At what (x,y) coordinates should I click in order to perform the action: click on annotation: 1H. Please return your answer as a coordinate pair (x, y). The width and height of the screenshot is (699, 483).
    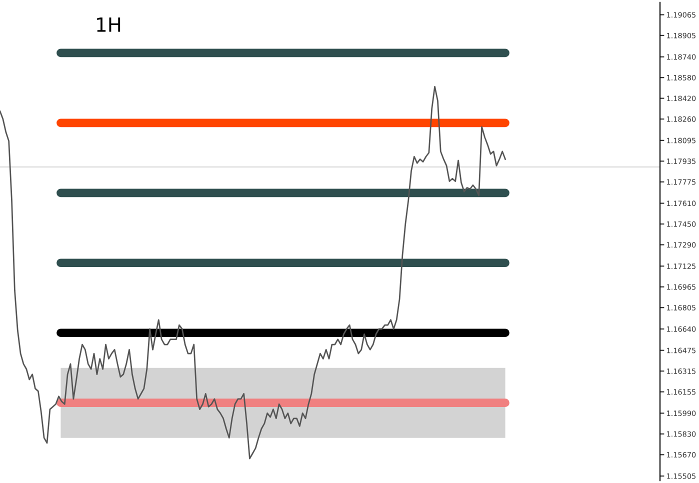
    Looking at the image, I should click on (108, 25).